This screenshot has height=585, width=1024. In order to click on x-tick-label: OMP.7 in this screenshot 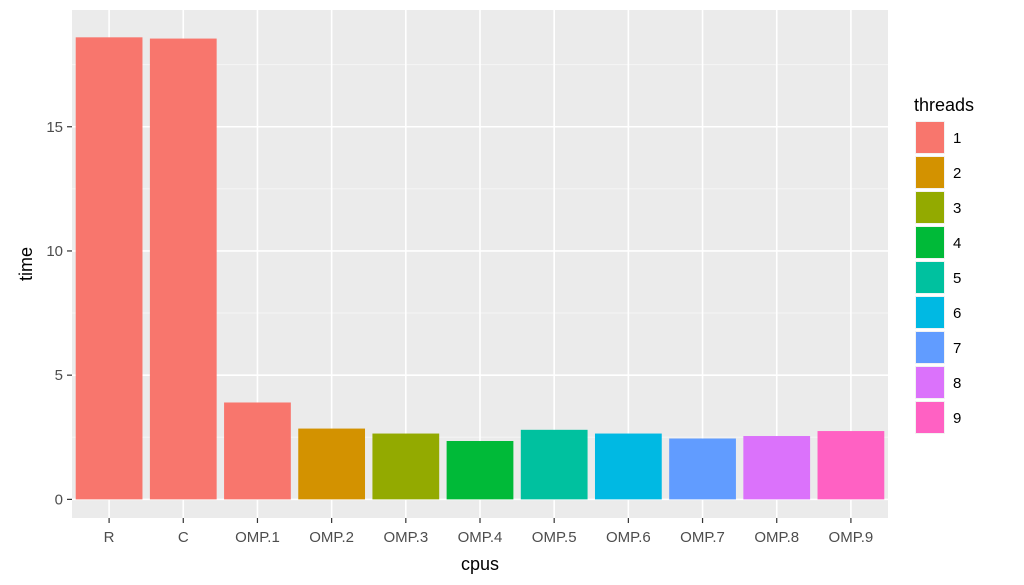, I will do `click(702, 537)`.